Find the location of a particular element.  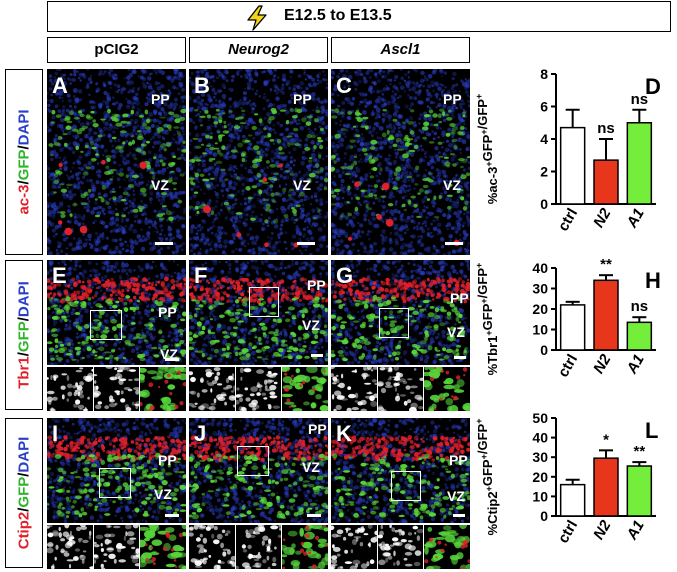

inset-green-i is located at coordinates (116, 547).